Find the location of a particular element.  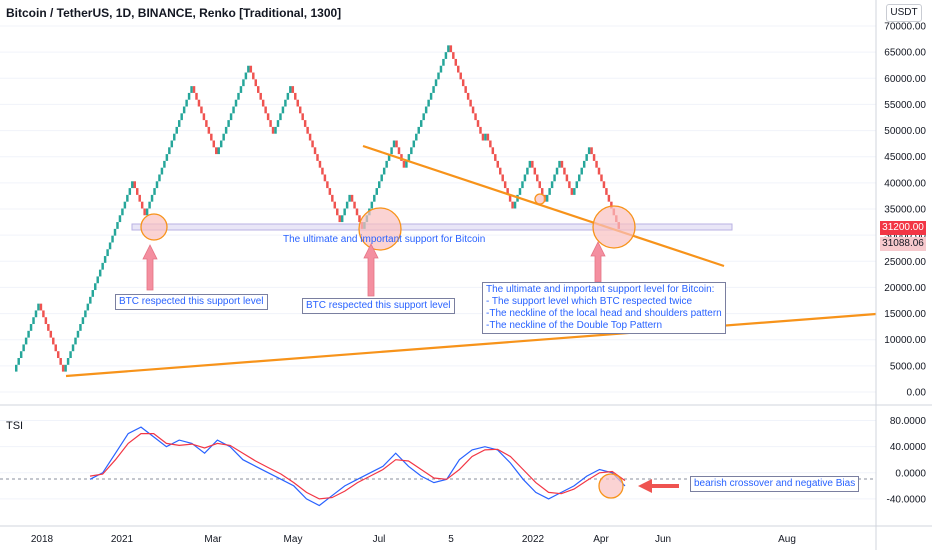

annotation-note-left: BTC respected this support level is located at coordinates (191, 302).